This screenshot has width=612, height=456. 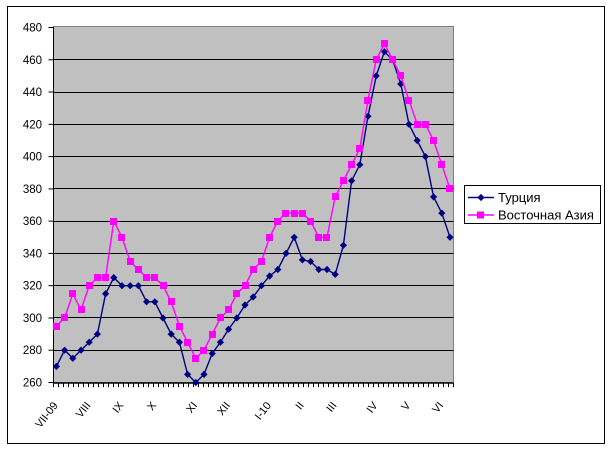 What do you see at coordinates (32, 61) in the screenshot?
I see `svg-text: 460` at bounding box center [32, 61].